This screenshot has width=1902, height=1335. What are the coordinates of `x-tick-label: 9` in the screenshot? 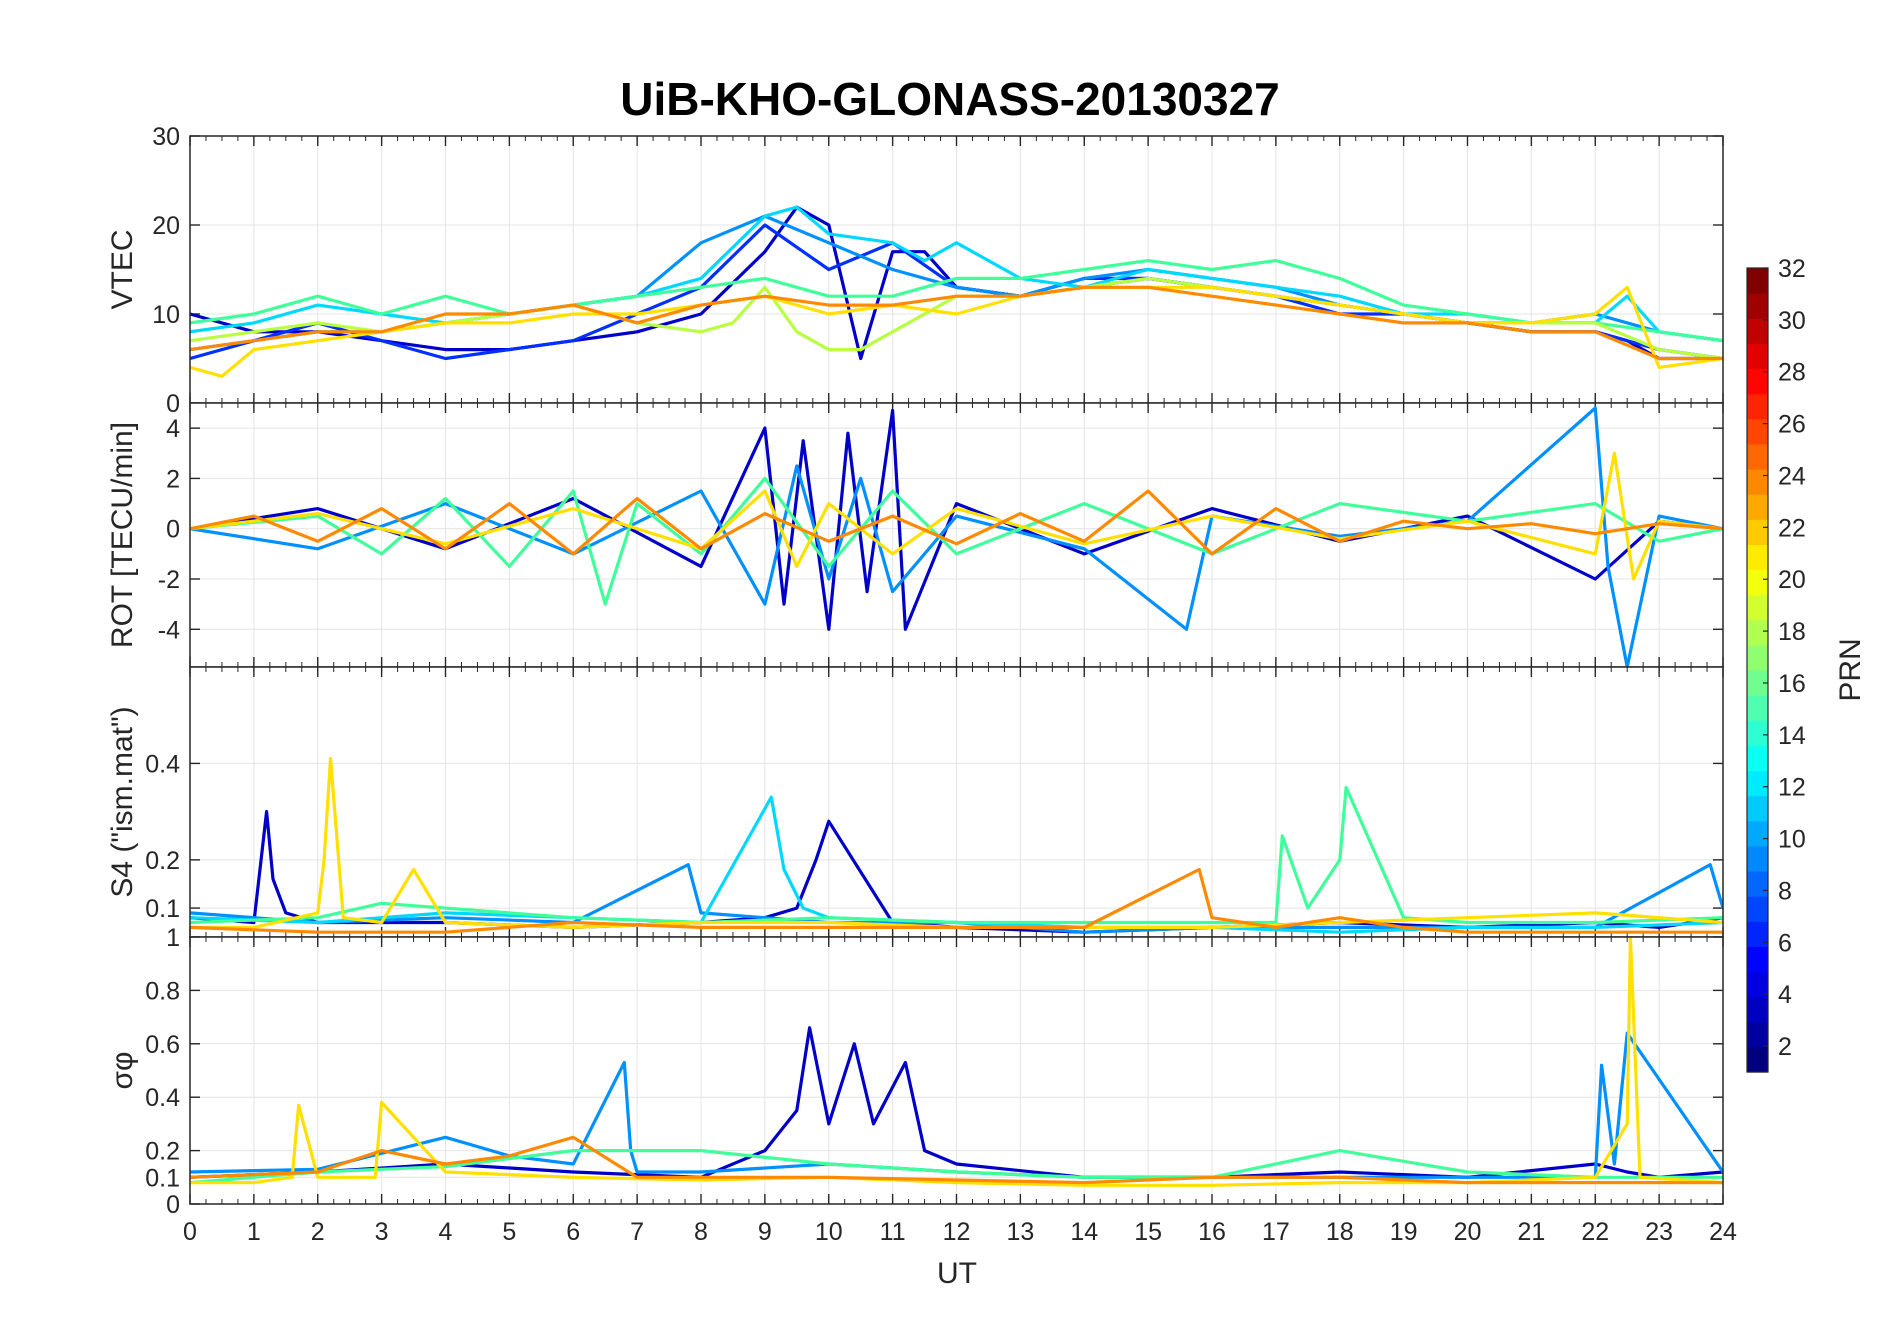 It's located at (765, 1232).